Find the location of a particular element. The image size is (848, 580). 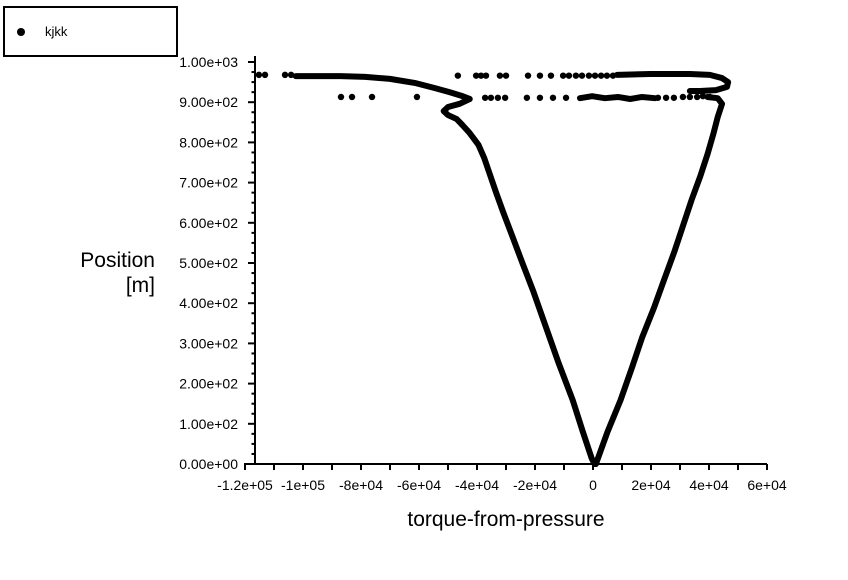

legend-series-label: kjkk is located at coordinates (56, 31).